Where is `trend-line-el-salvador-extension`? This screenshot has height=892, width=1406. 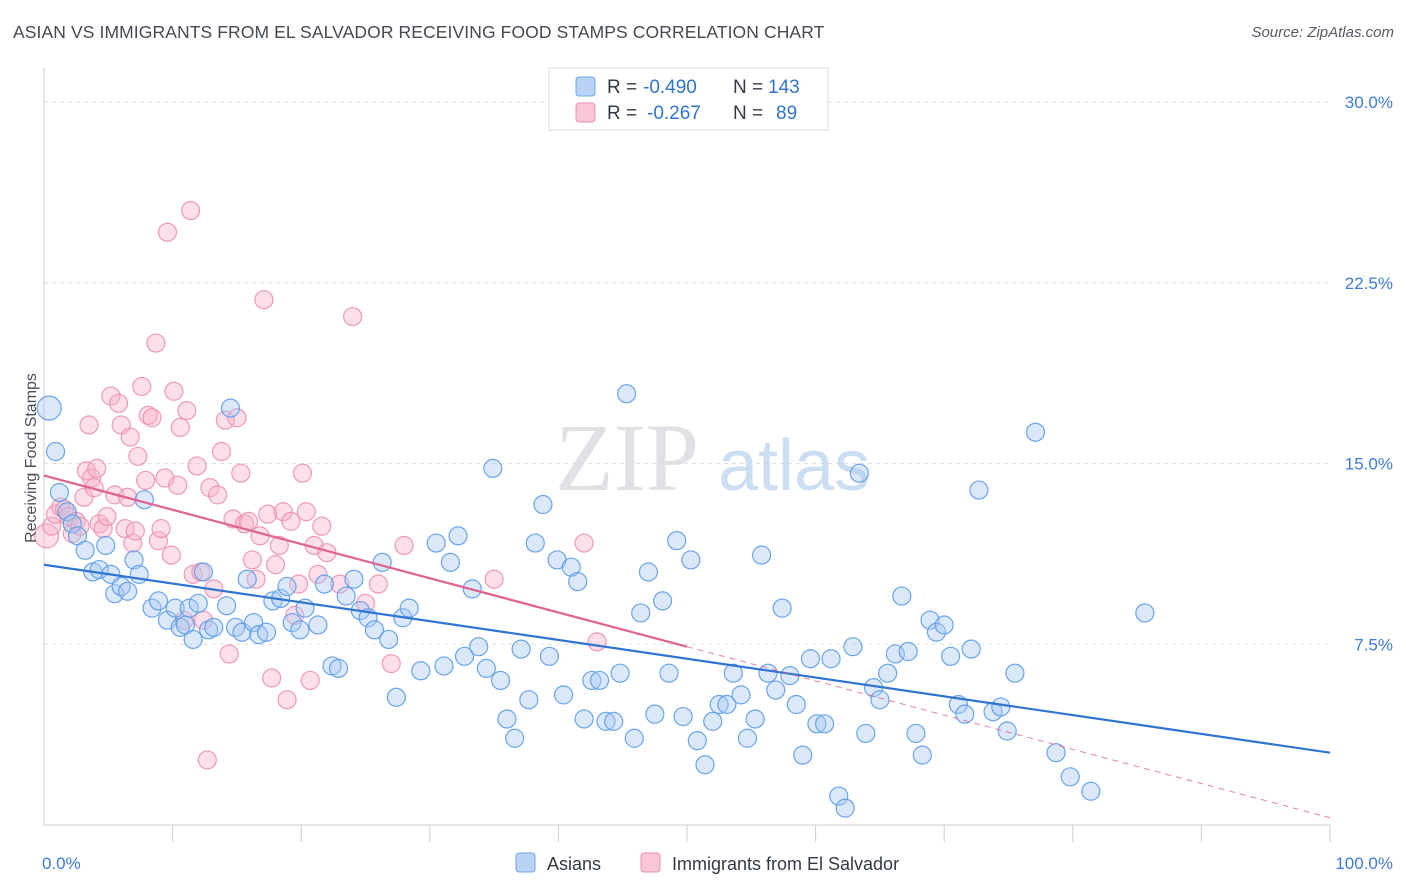 trend-line-el-salvador-extension is located at coordinates (1008, 732).